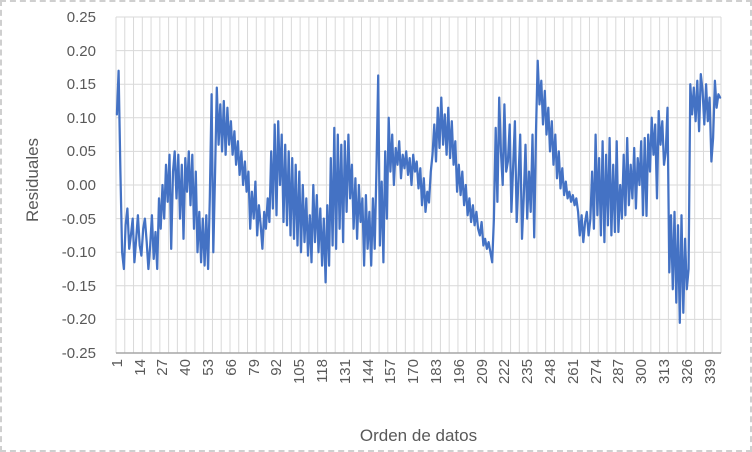  What do you see at coordinates (482, 372) in the screenshot?
I see `x-tick-label: 209` at bounding box center [482, 372].